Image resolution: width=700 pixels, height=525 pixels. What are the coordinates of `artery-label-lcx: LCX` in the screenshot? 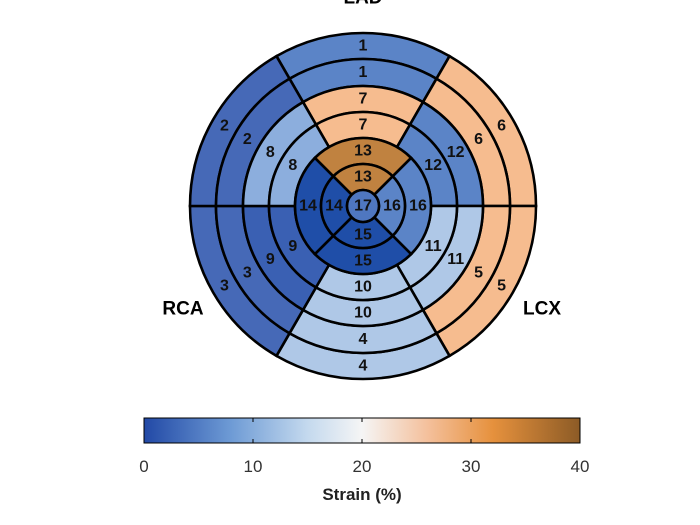 It's located at (542, 309).